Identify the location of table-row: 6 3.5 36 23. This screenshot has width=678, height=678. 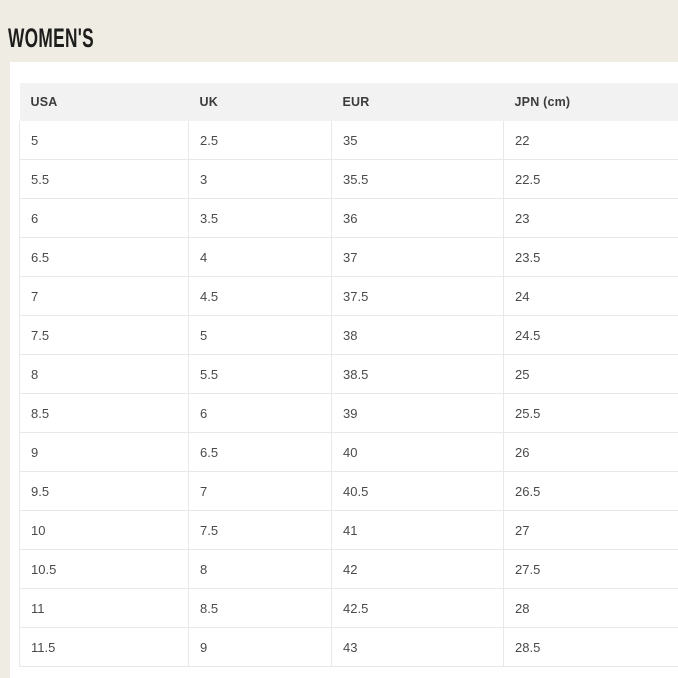
(348, 218).